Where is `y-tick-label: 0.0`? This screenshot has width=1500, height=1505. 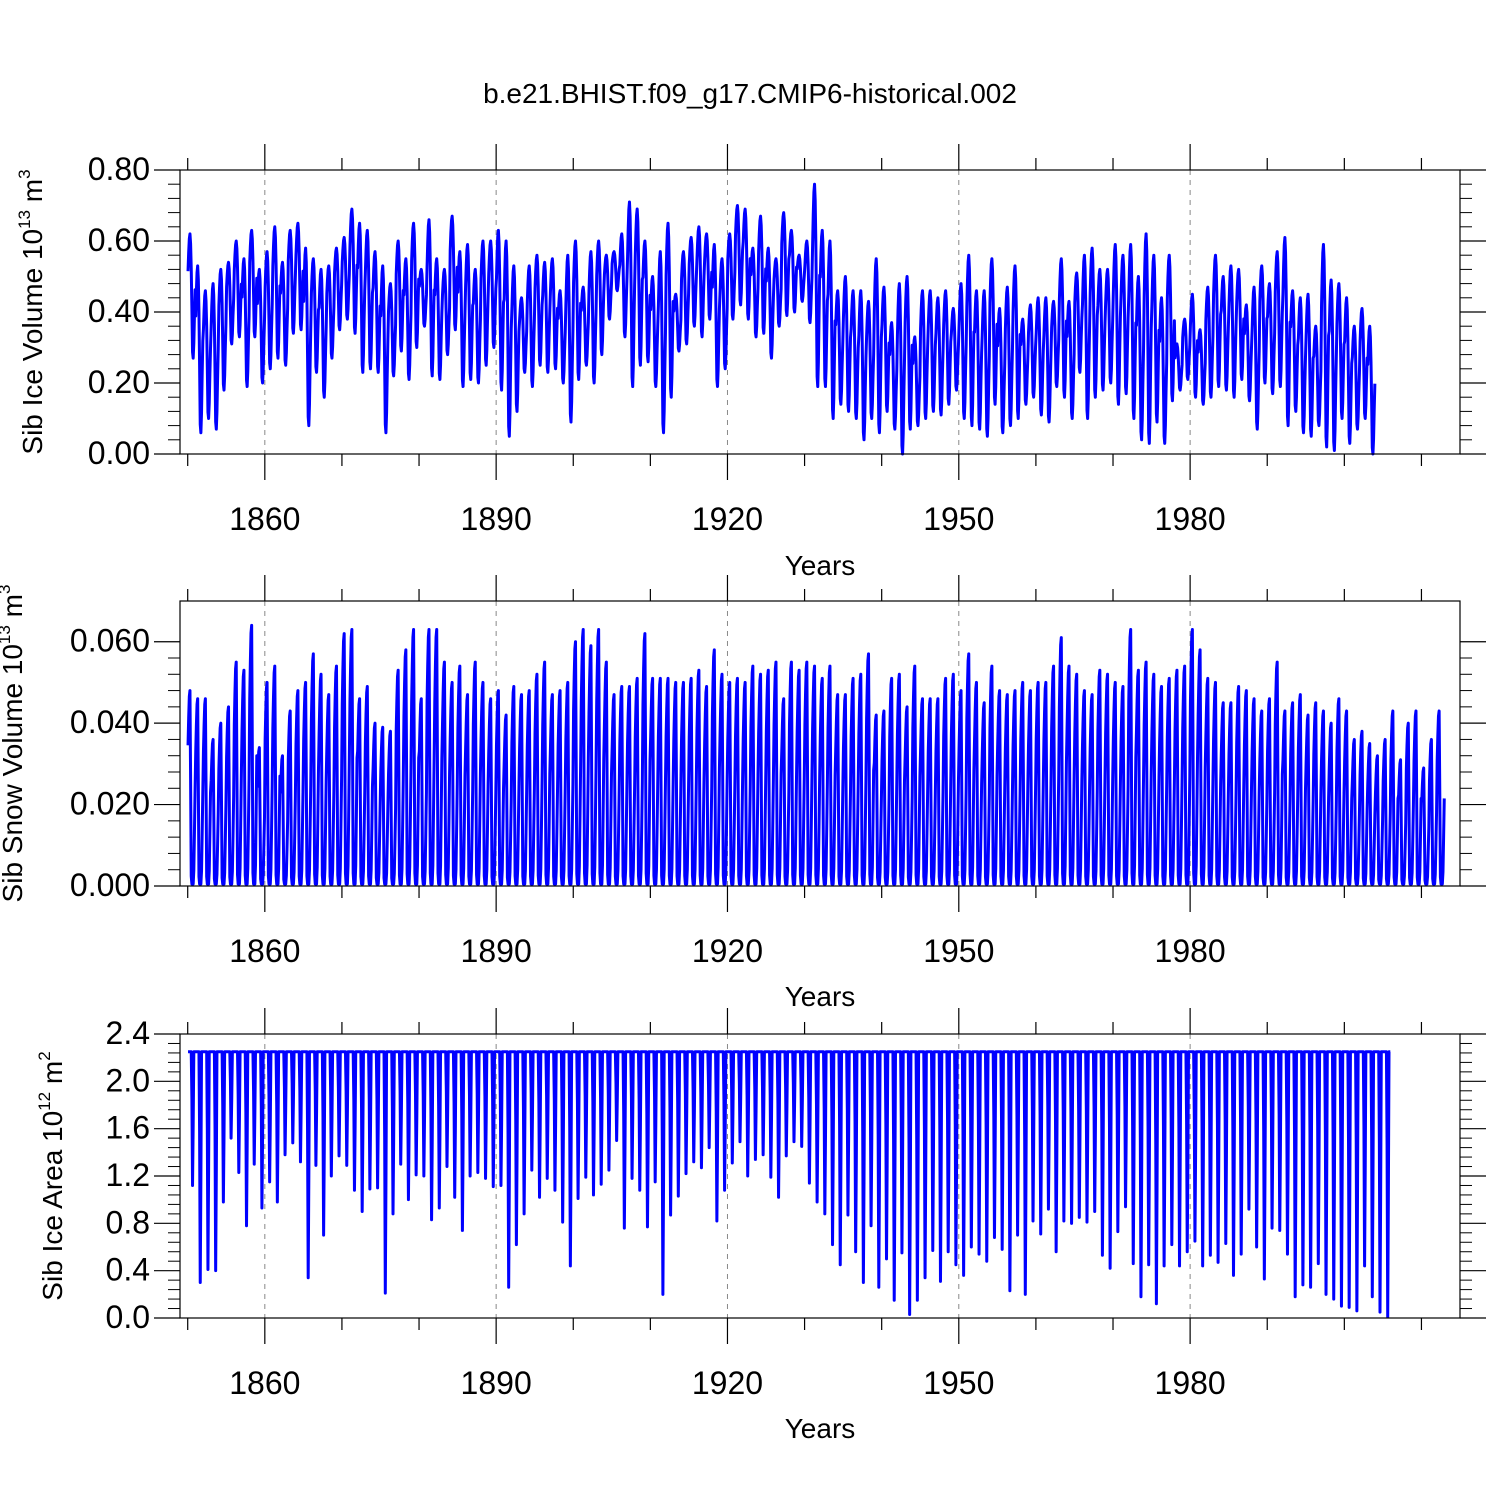
y-tick-label: 0.0 is located at coordinates (128, 1317).